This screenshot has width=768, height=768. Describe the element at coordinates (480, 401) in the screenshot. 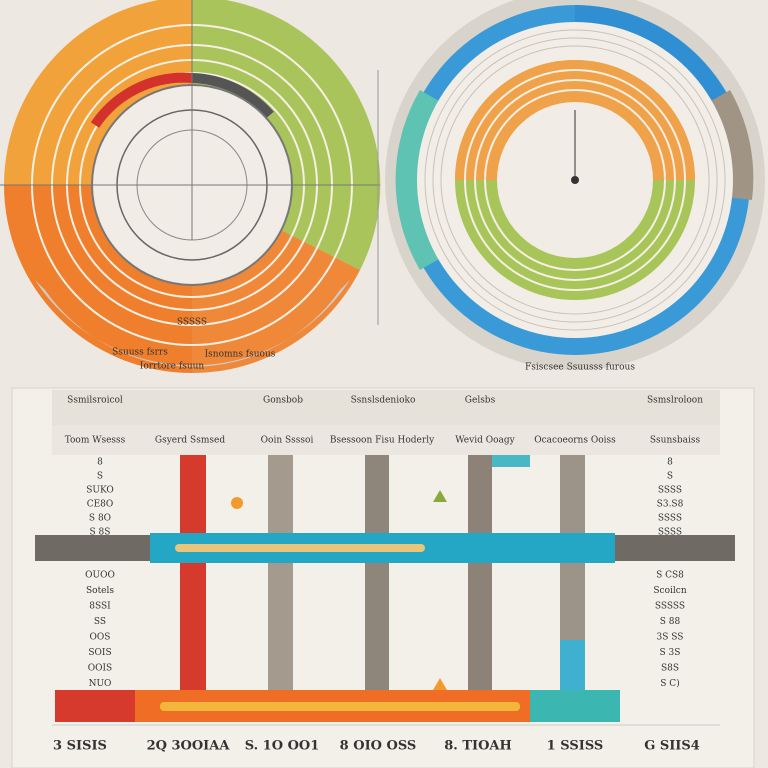

I see `header: Gelsbs` at that location.